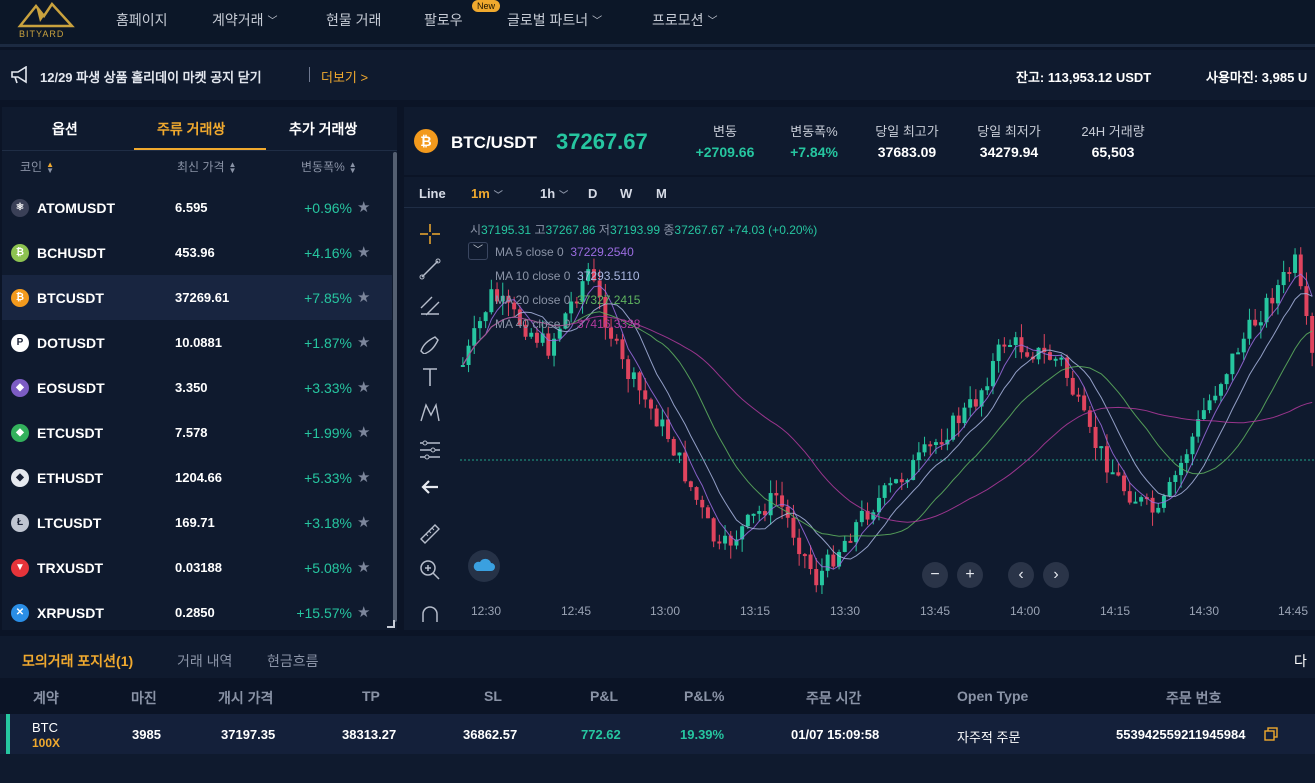 Image resolution: width=1315 pixels, height=783 pixels. What do you see at coordinates (478, 251) in the screenshot?
I see `legend-collapse-toggle: ﹀` at bounding box center [478, 251].